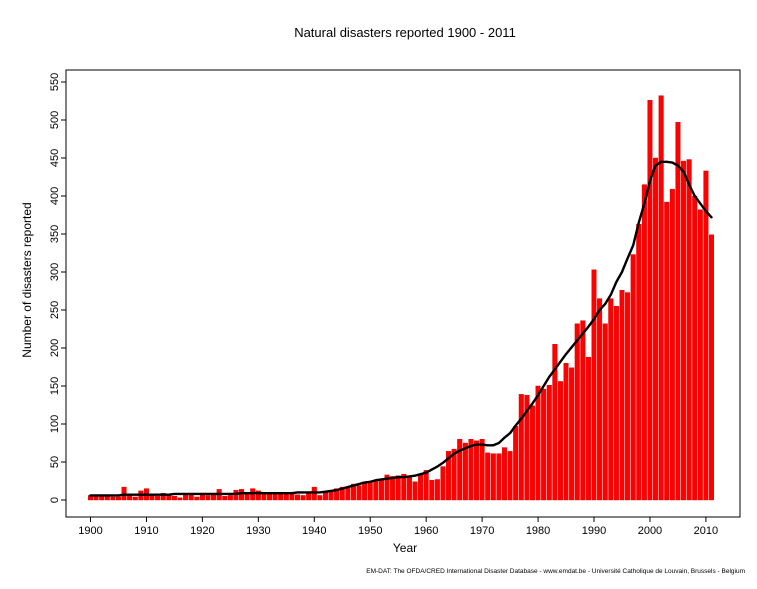  I want to click on bar-1994, so click(616, 403).